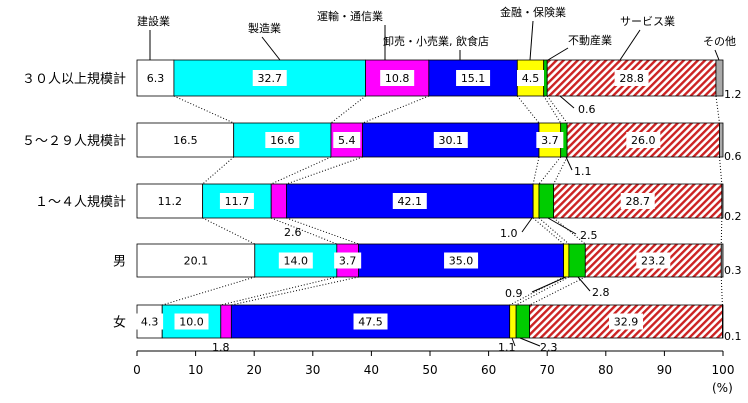 This screenshot has height=403, width=748. What do you see at coordinates (371, 370) in the screenshot?
I see `x-tick-label: 40` at bounding box center [371, 370].